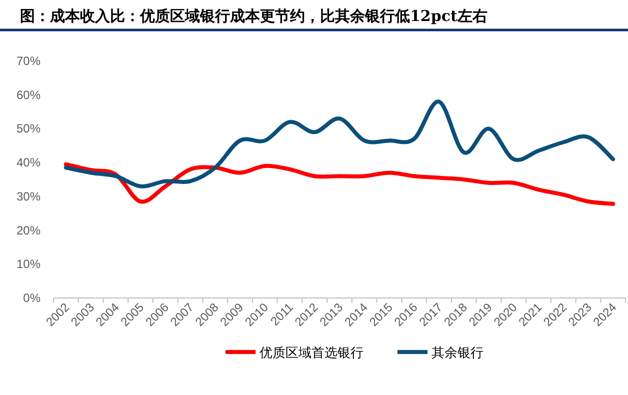 This screenshot has width=628, height=395. What do you see at coordinates (28, 230) in the screenshot?
I see `y-tick-label: 20%` at bounding box center [28, 230].